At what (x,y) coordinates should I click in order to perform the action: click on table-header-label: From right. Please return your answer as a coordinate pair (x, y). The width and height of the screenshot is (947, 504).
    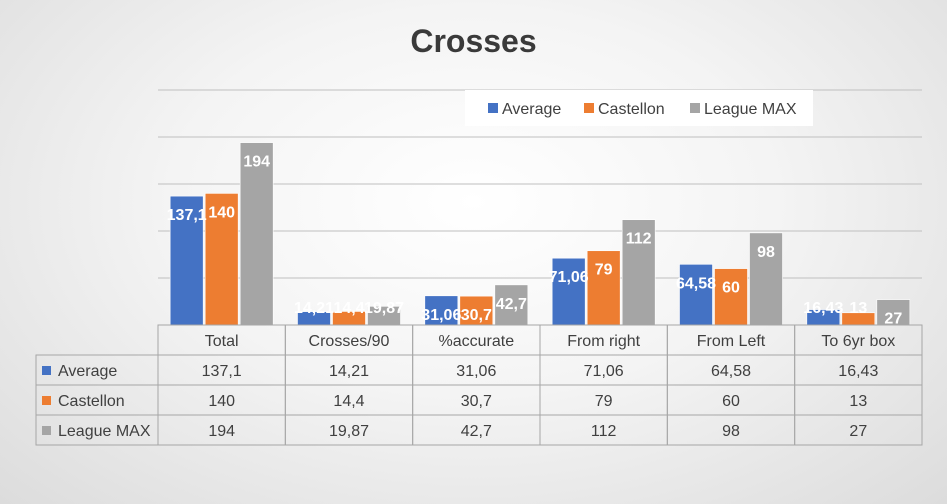
    Looking at the image, I should click on (603, 341).